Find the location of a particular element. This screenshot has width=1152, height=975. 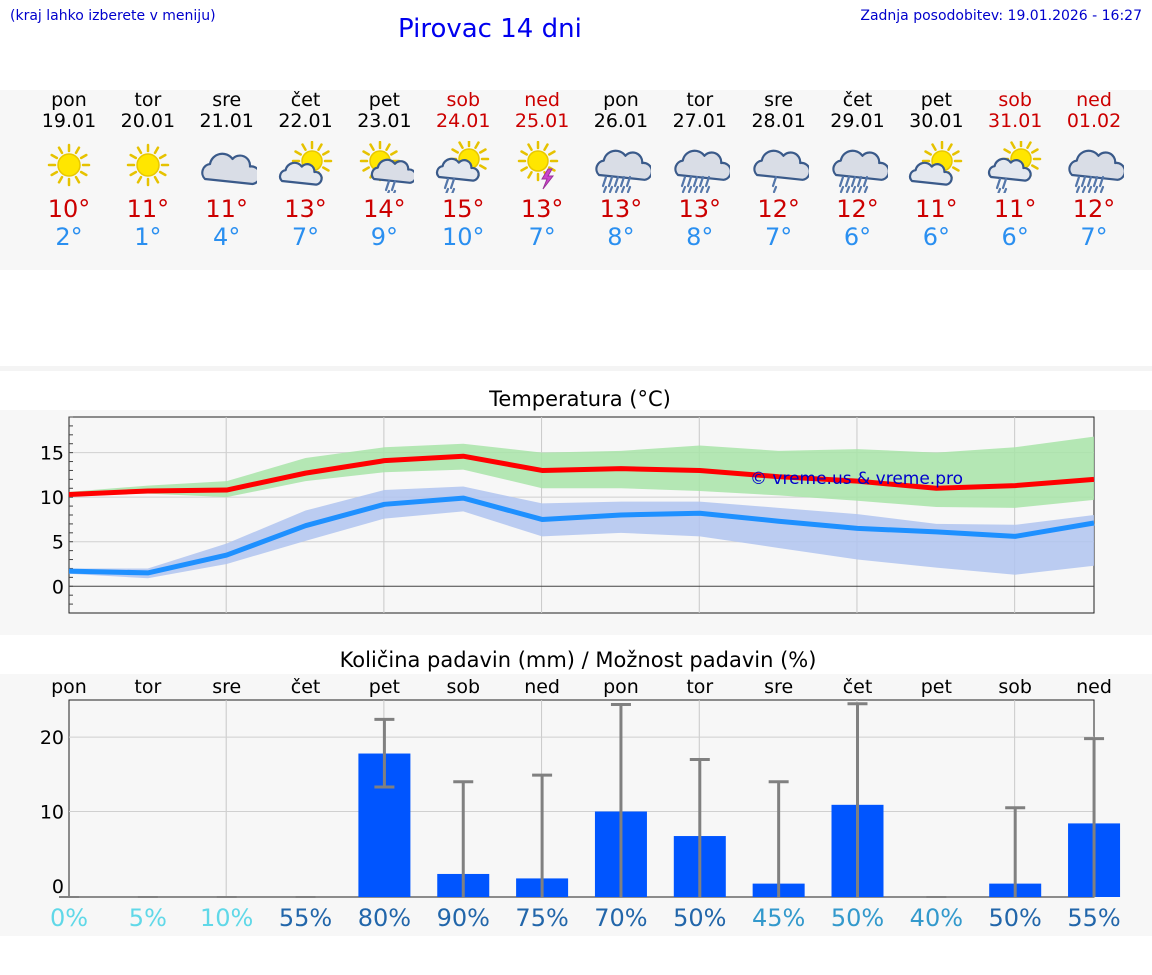

day-column: pon 19.01 10° 2° is located at coordinates (69, 170).